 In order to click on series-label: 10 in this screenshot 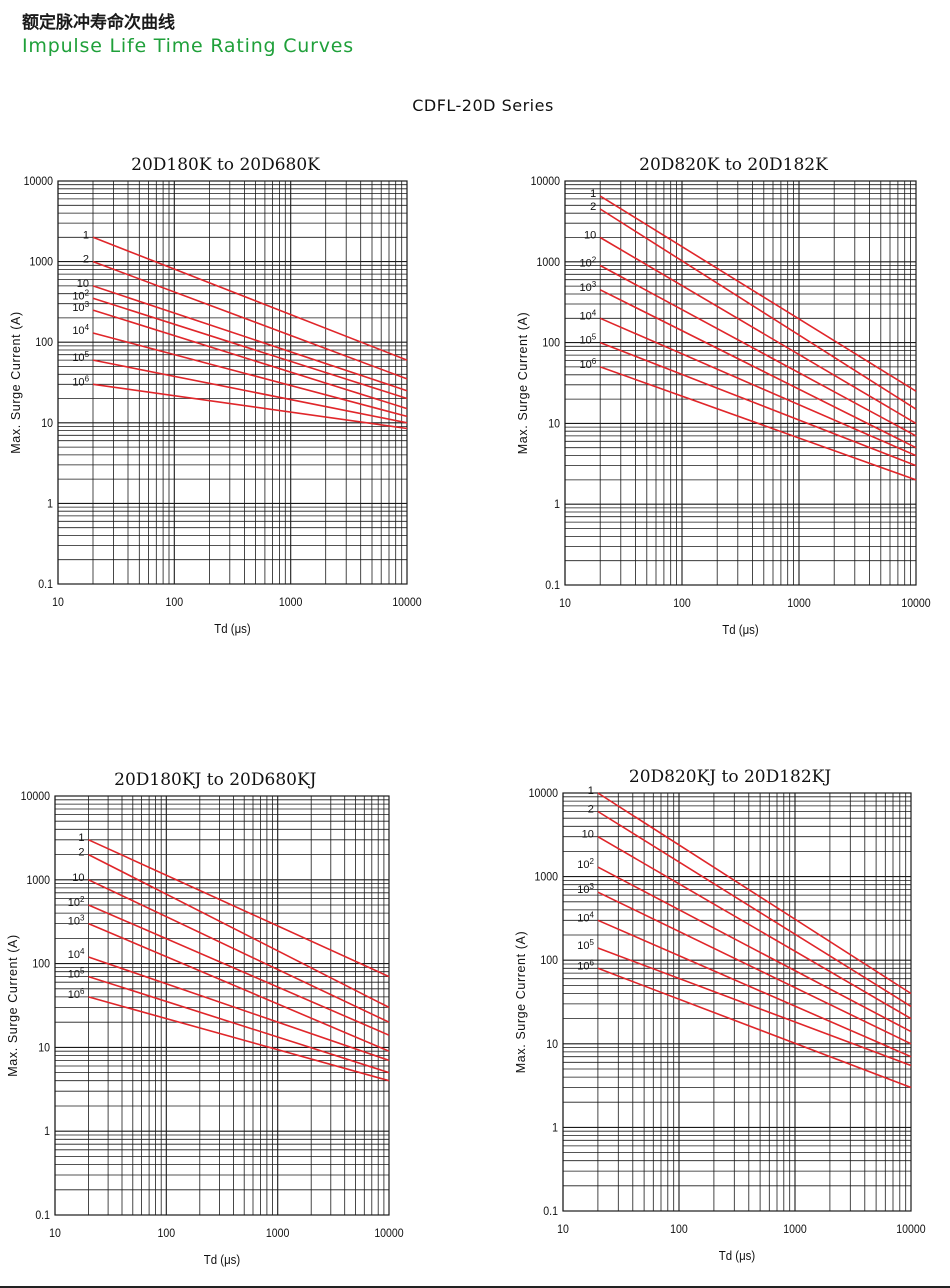, I will do `click(83, 284)`.